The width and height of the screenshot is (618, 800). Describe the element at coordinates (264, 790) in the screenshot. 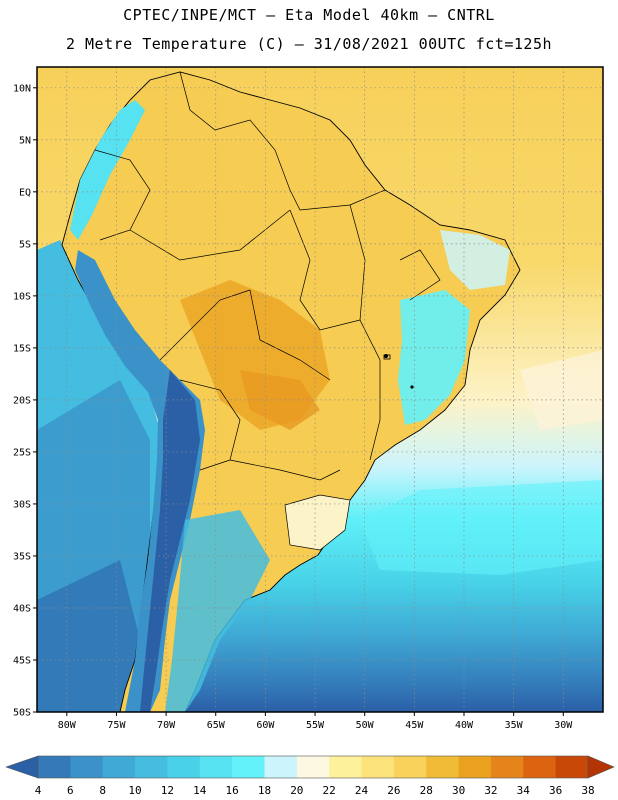

I see `colorbar-label: 18` at that location.